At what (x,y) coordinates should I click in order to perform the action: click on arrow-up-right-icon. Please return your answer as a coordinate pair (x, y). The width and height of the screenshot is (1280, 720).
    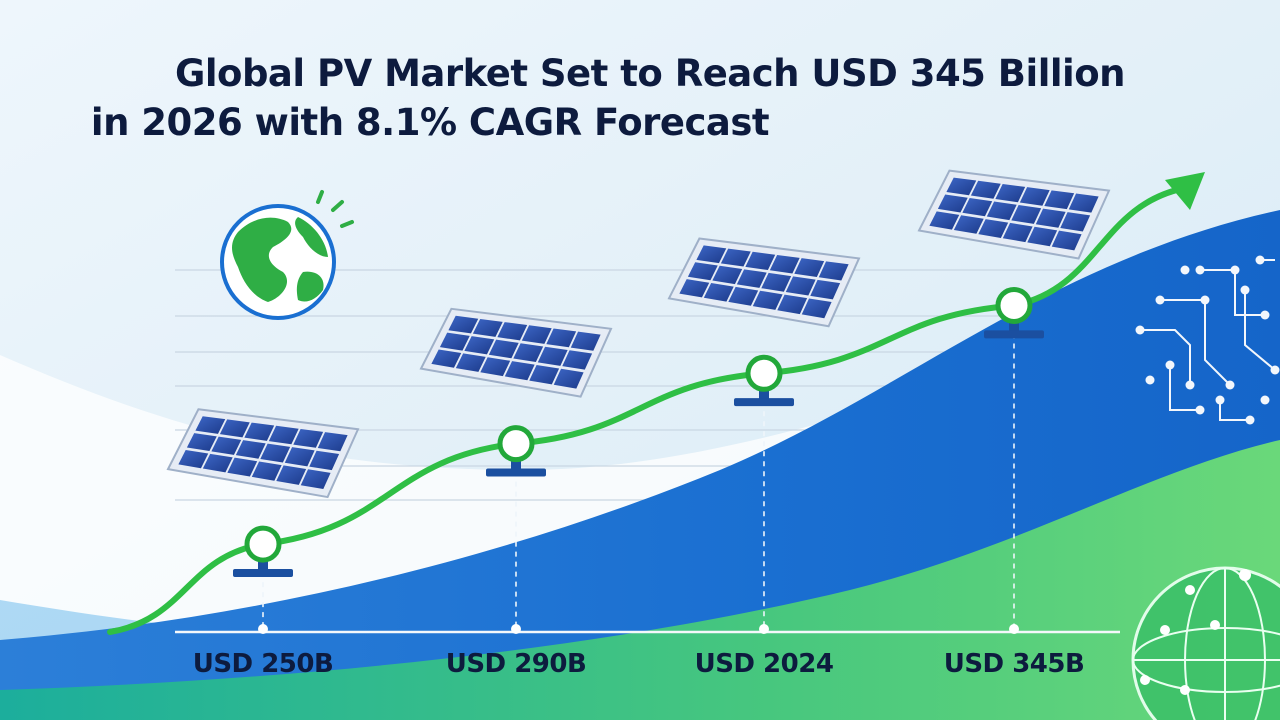
    Looking at the image, I should click on (1185, 191).